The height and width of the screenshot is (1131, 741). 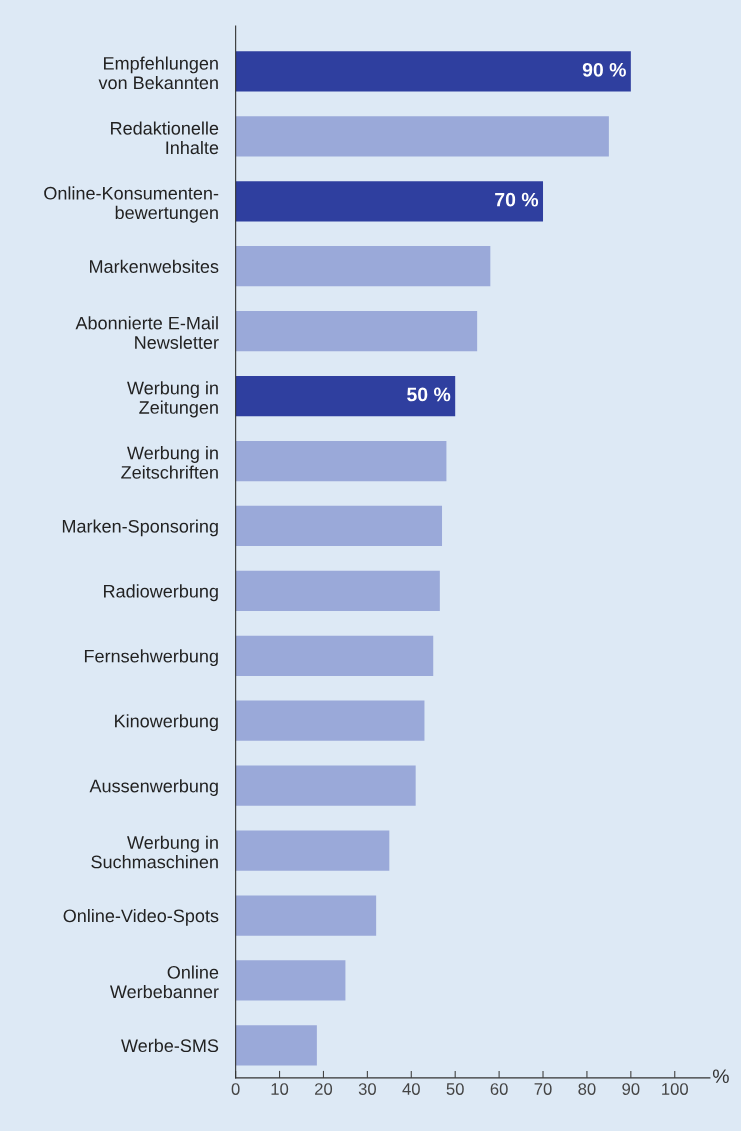 I want to click on x-tick-label: 30, so click(x=367, y=1089).